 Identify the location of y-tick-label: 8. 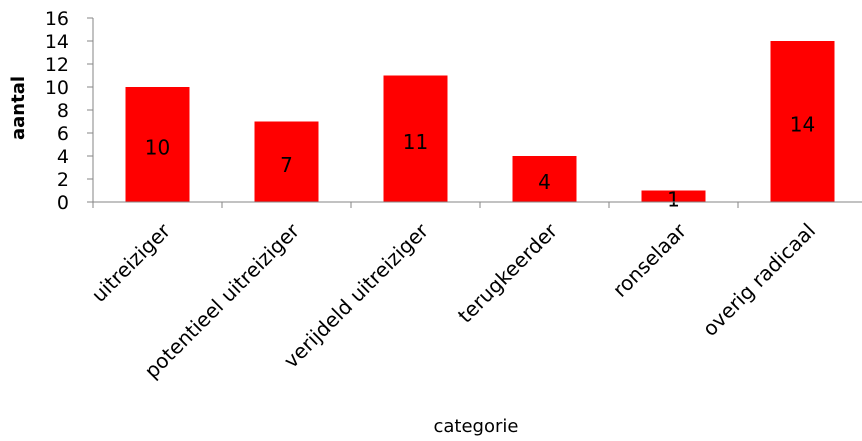
(63, 111).